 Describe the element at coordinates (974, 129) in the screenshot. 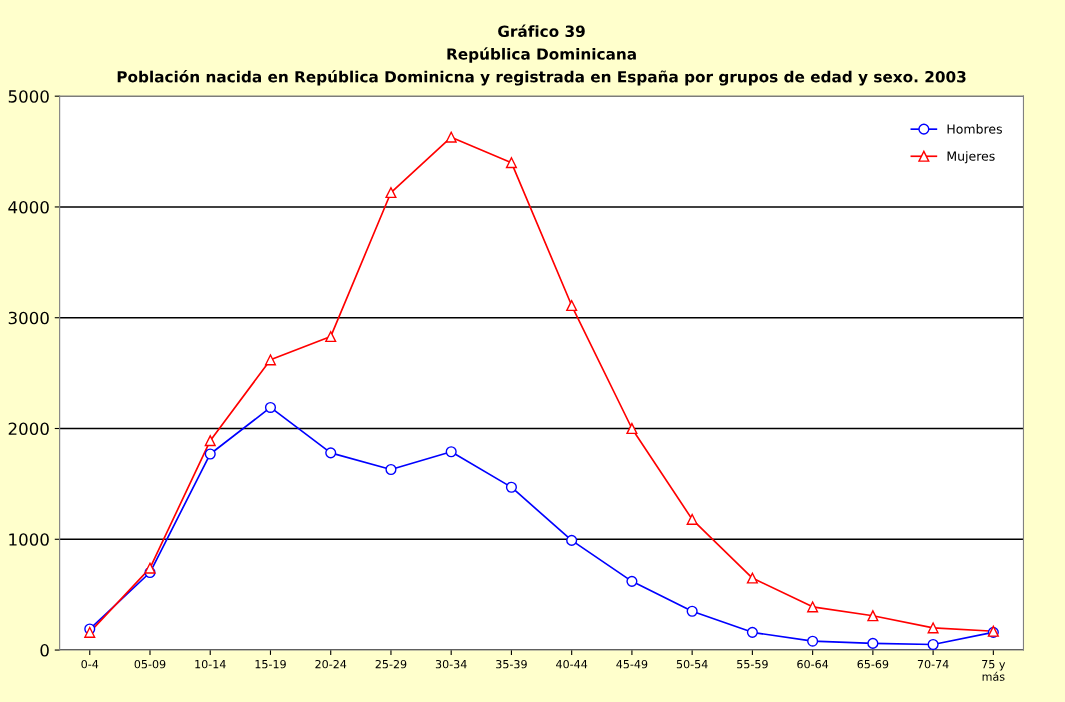

I see `legend-label: Hombres` at that location.